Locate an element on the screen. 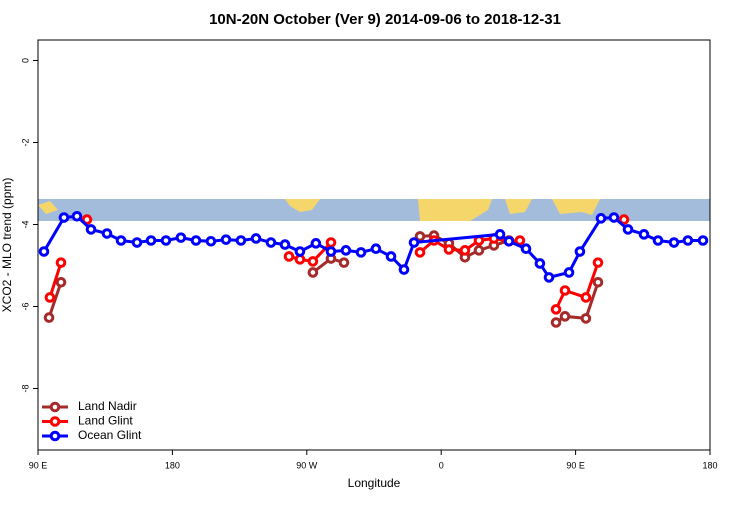  legend-label: Land Glint is located at coordinates (105, 421).